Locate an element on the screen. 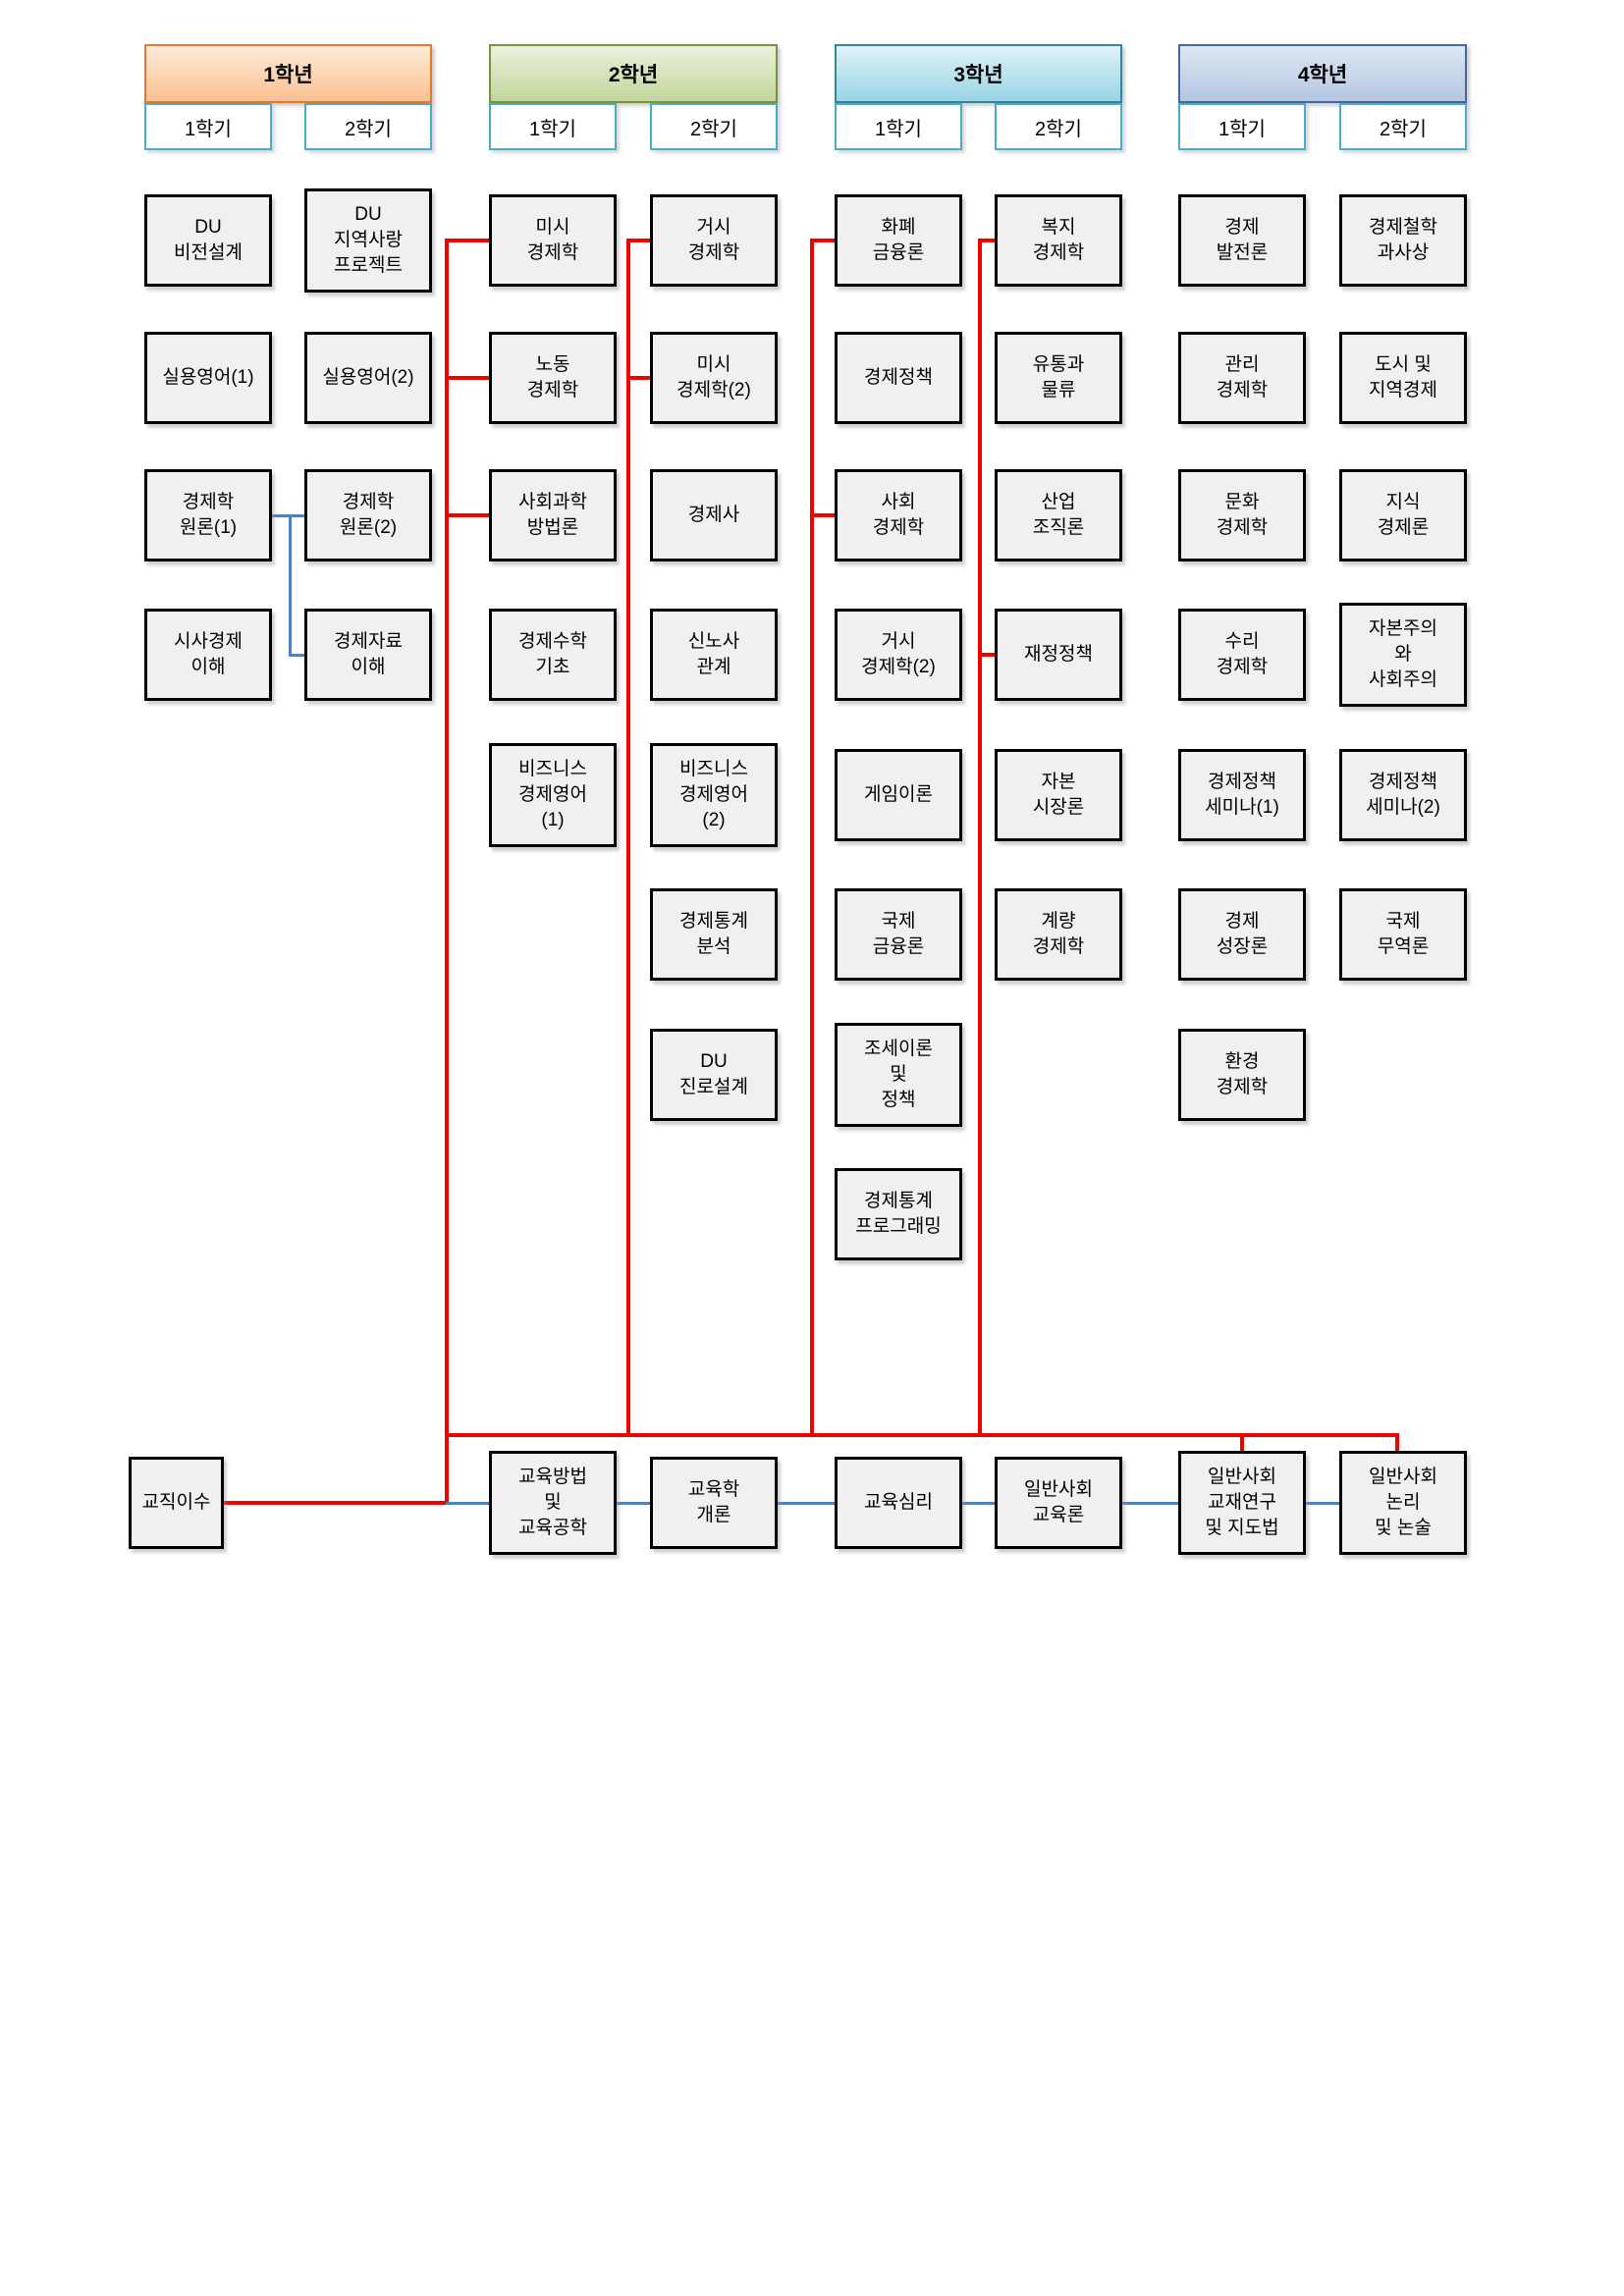  course-box: 유통과 물류 is located at coordinates (1058, 378).